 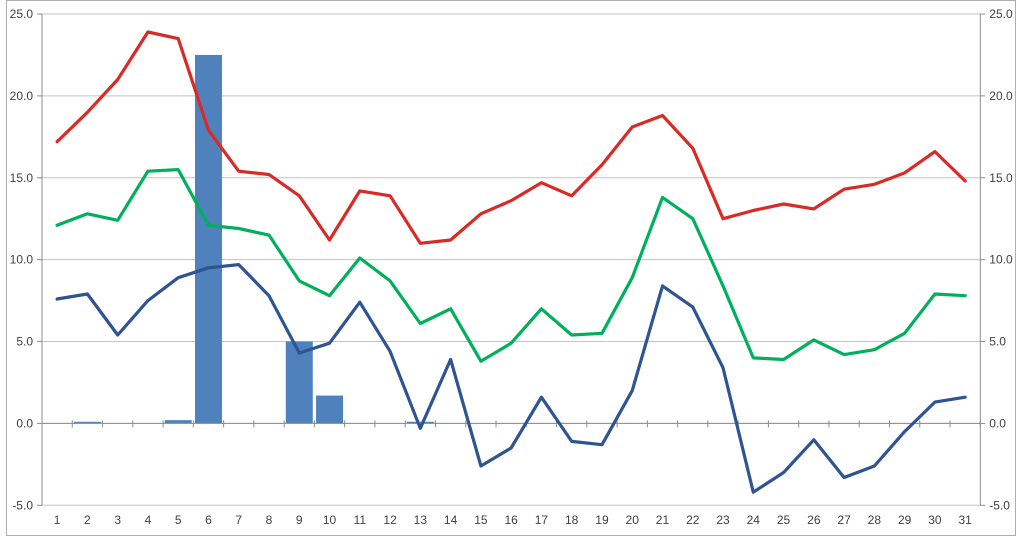 What do you see at coordinates (875, 520) in the screenshot?
I see `x-label-28: 28` at bounding box center [875, 520].